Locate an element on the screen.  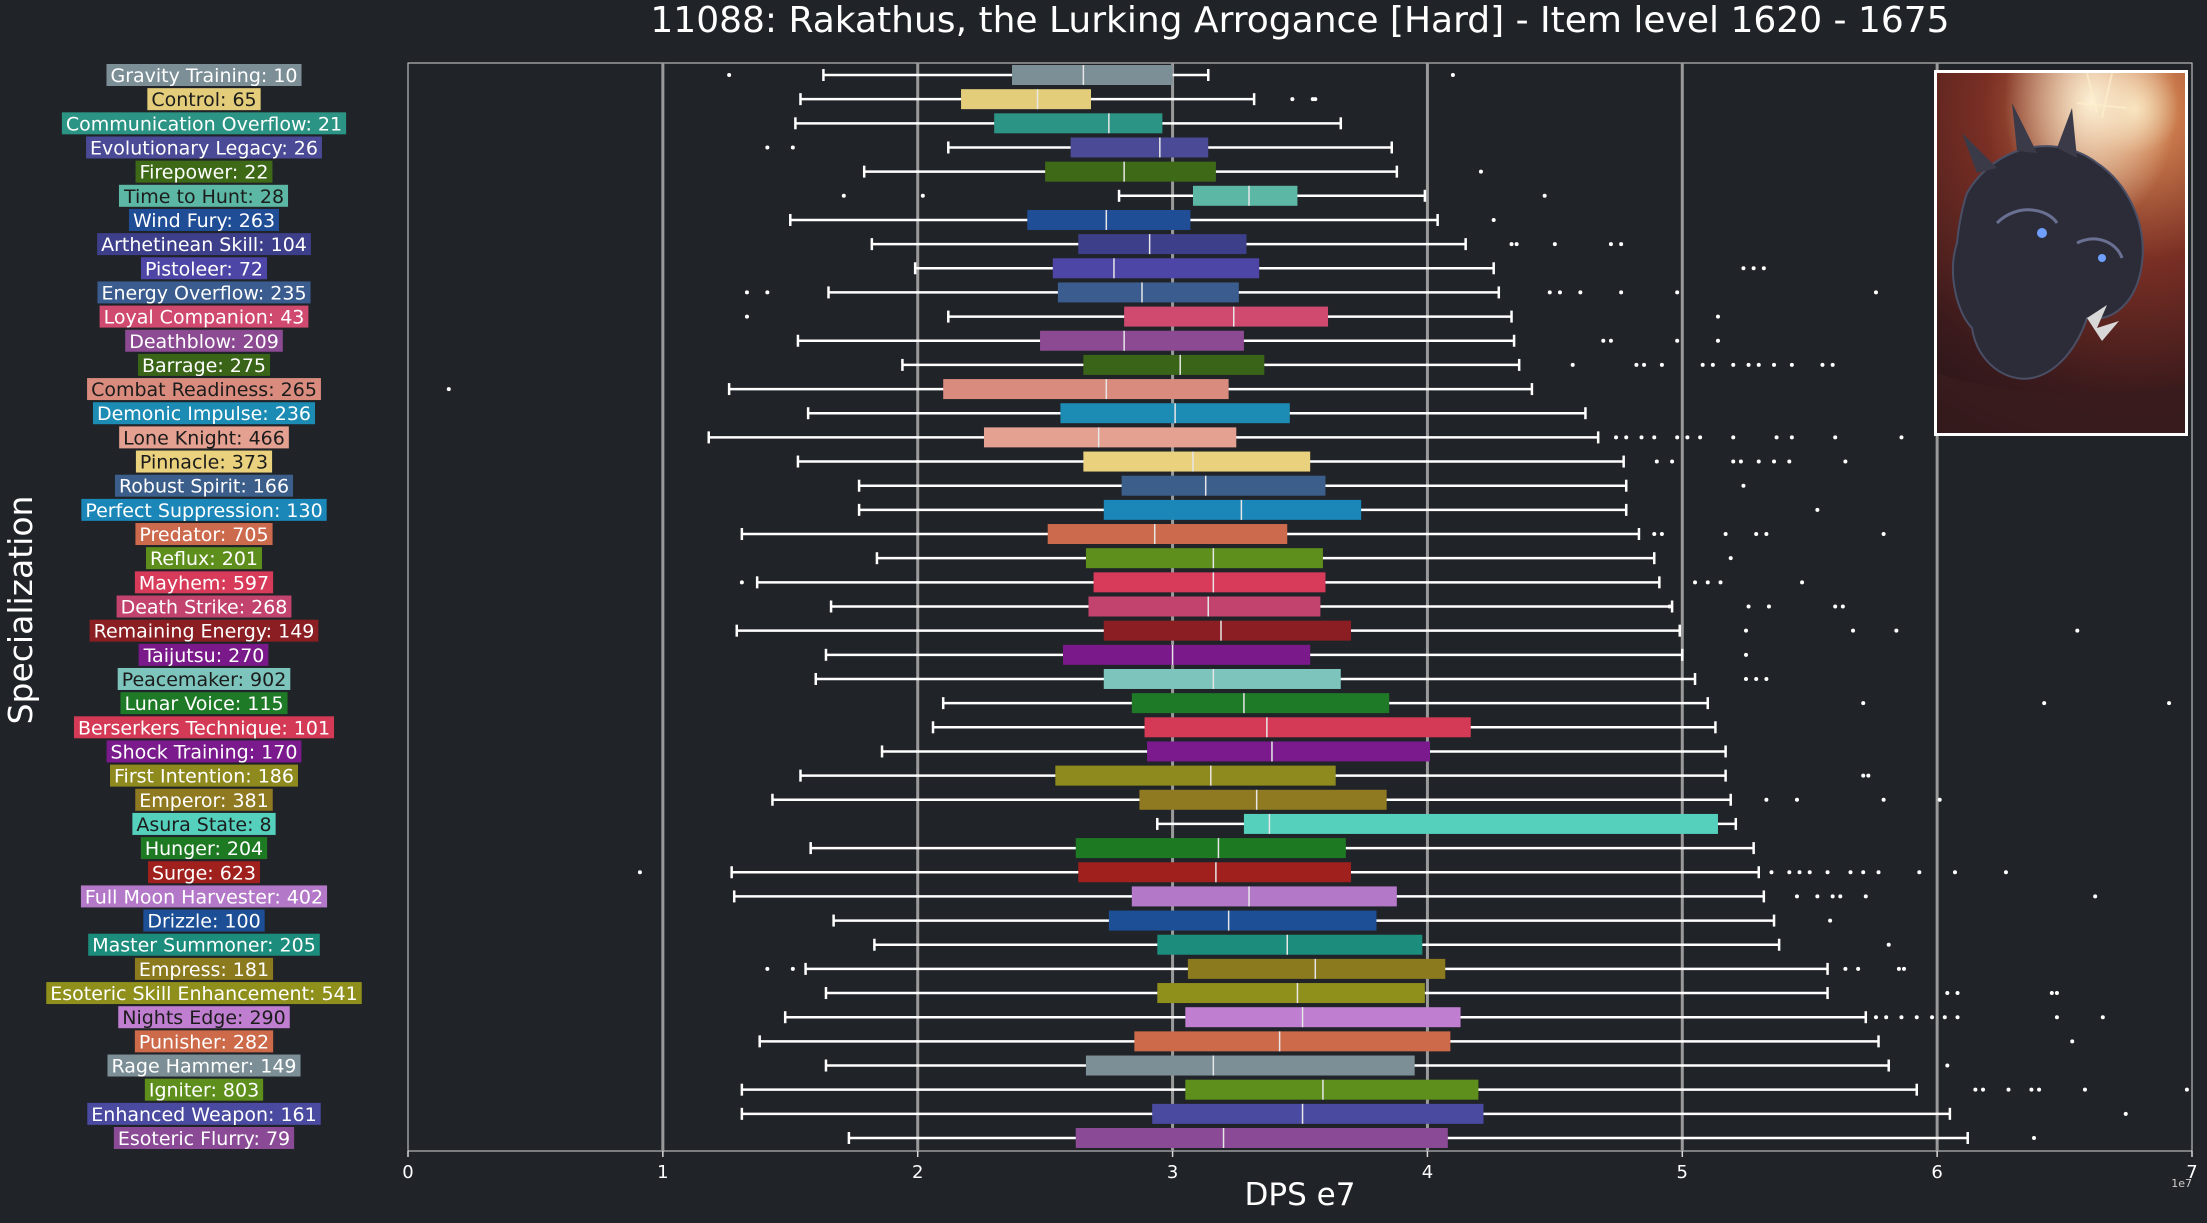
x-tick-label-0: 0 is located at coordinates (407, 1172).